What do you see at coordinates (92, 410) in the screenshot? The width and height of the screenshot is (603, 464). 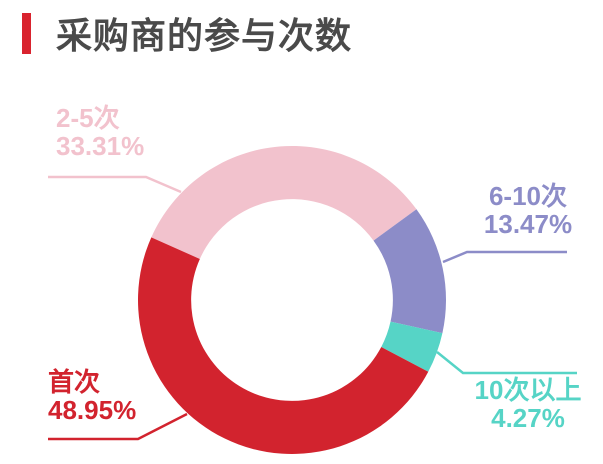 I see `segment-percentage: 48.95%` at bounding box center [92, 410].